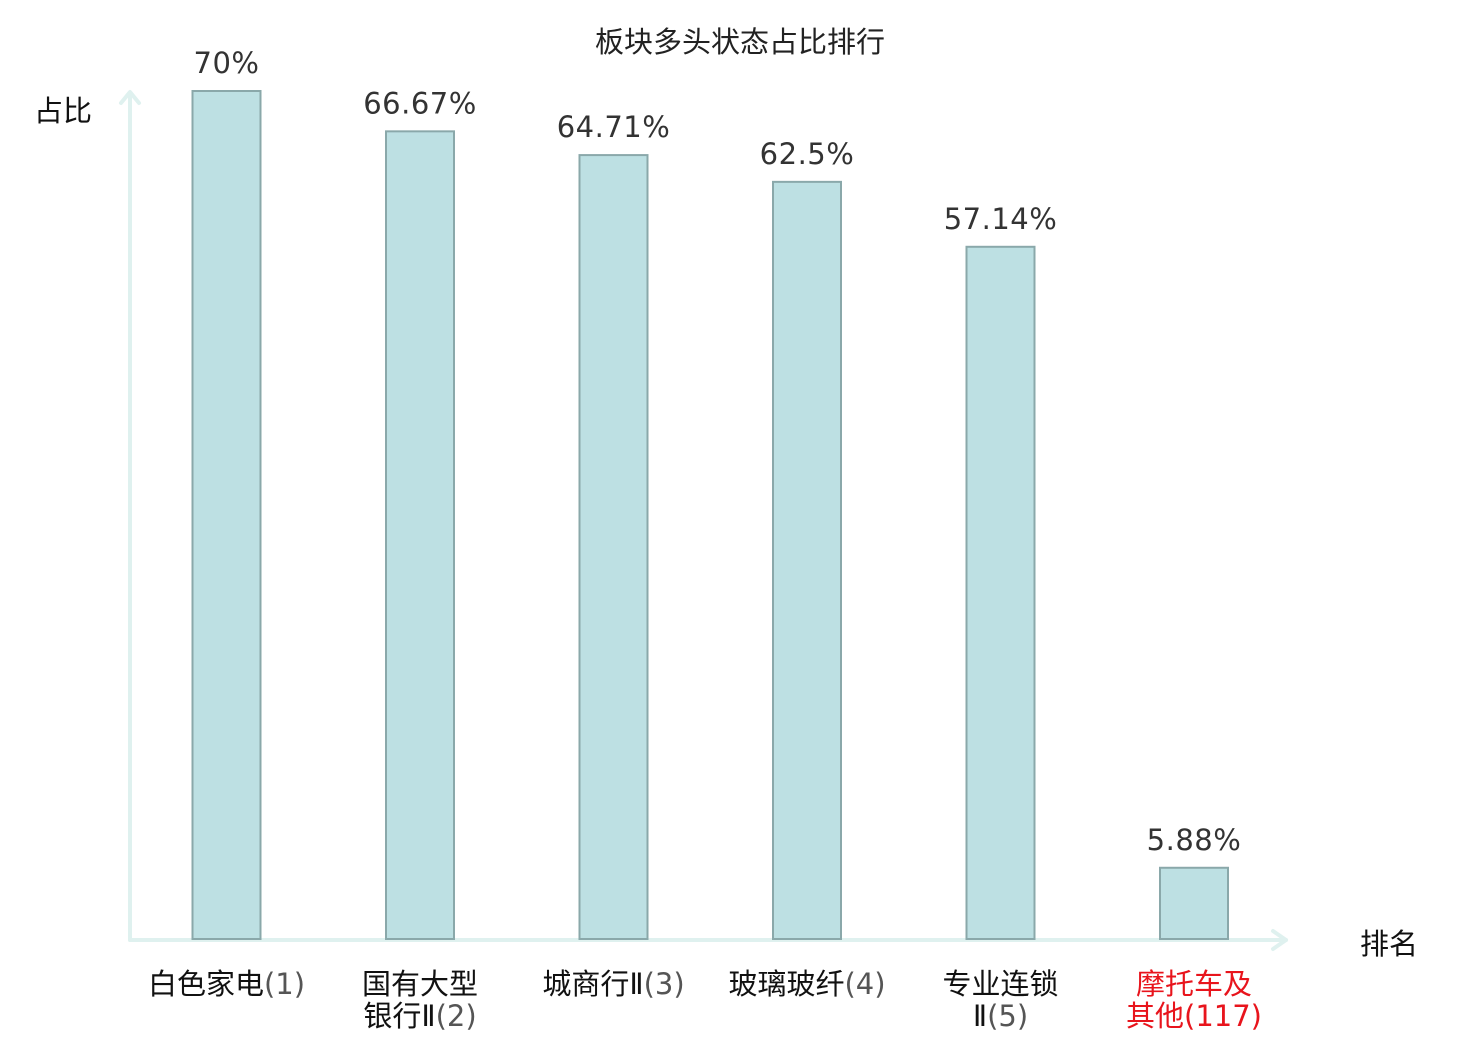 This screenshot has height=1040, width=1480. Describe the element at coordinates (614, 127) in the screenshot. I see `value-label: 64.71%` at that location.